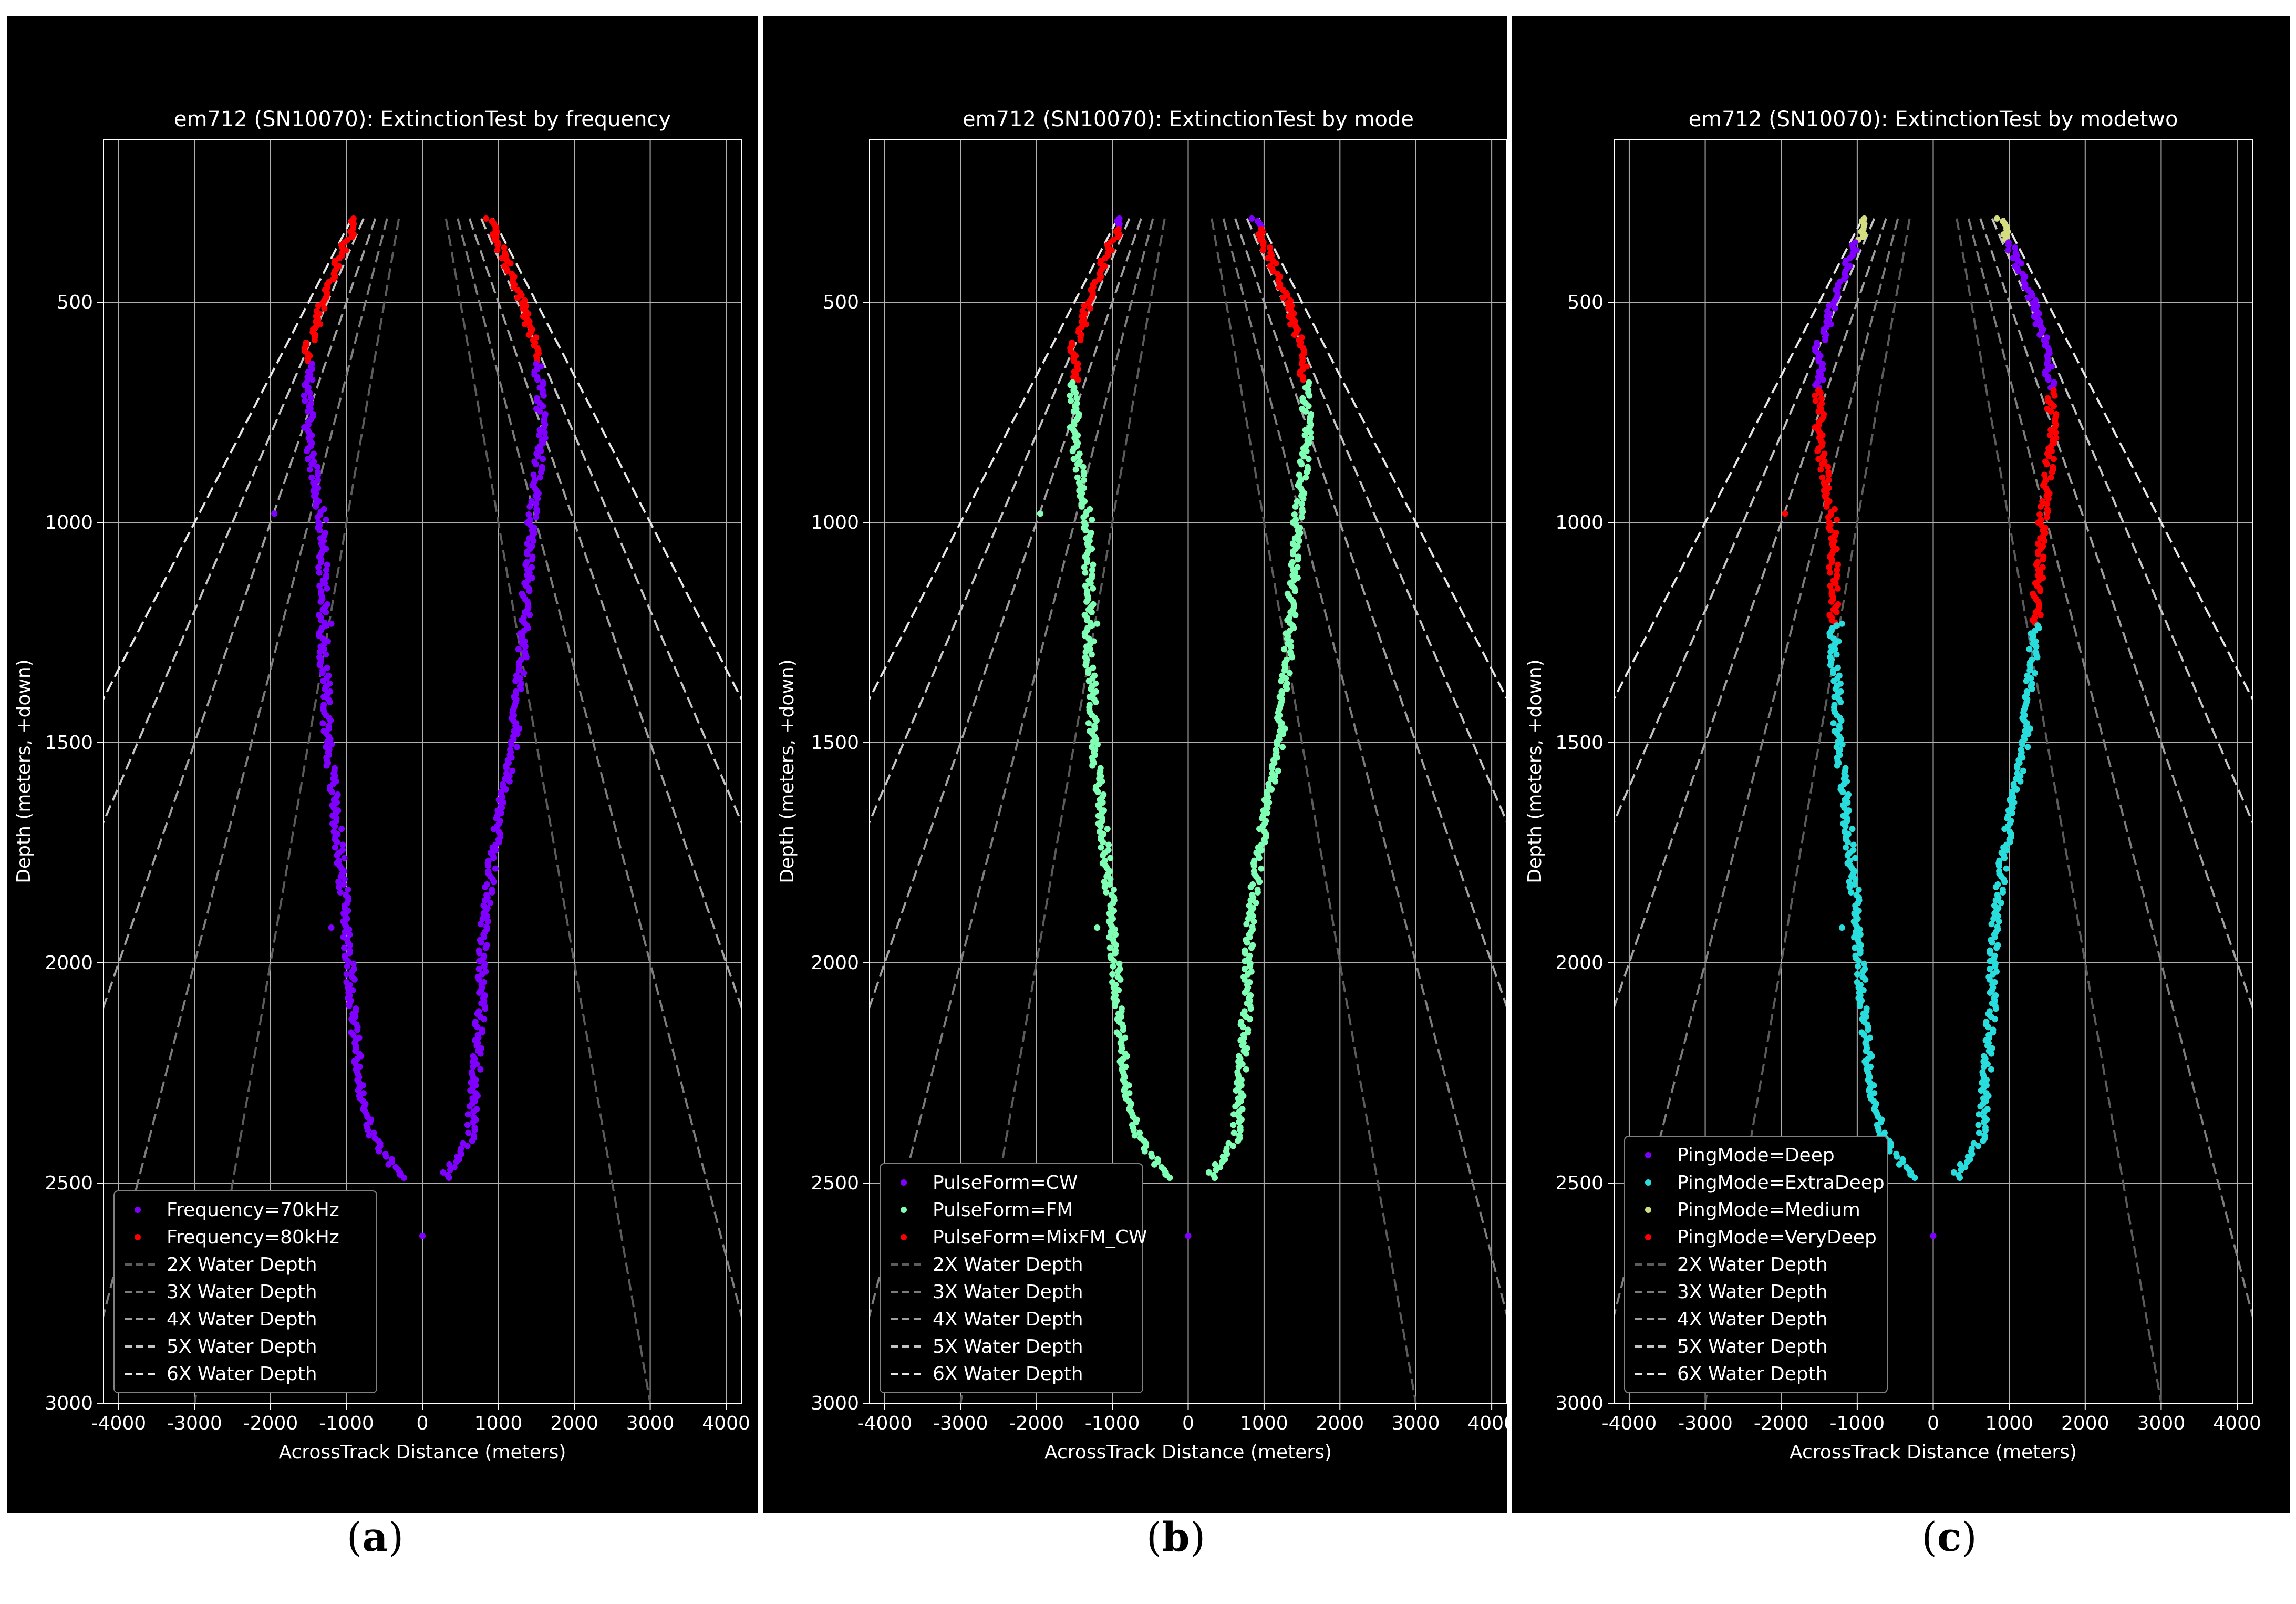 The height and width of the screenshot is (1604, 2296). What do you see at coordinates (835, 743) in the screenshot?
I see `y-tick-label: 1500` at bounding box center [835, 743].